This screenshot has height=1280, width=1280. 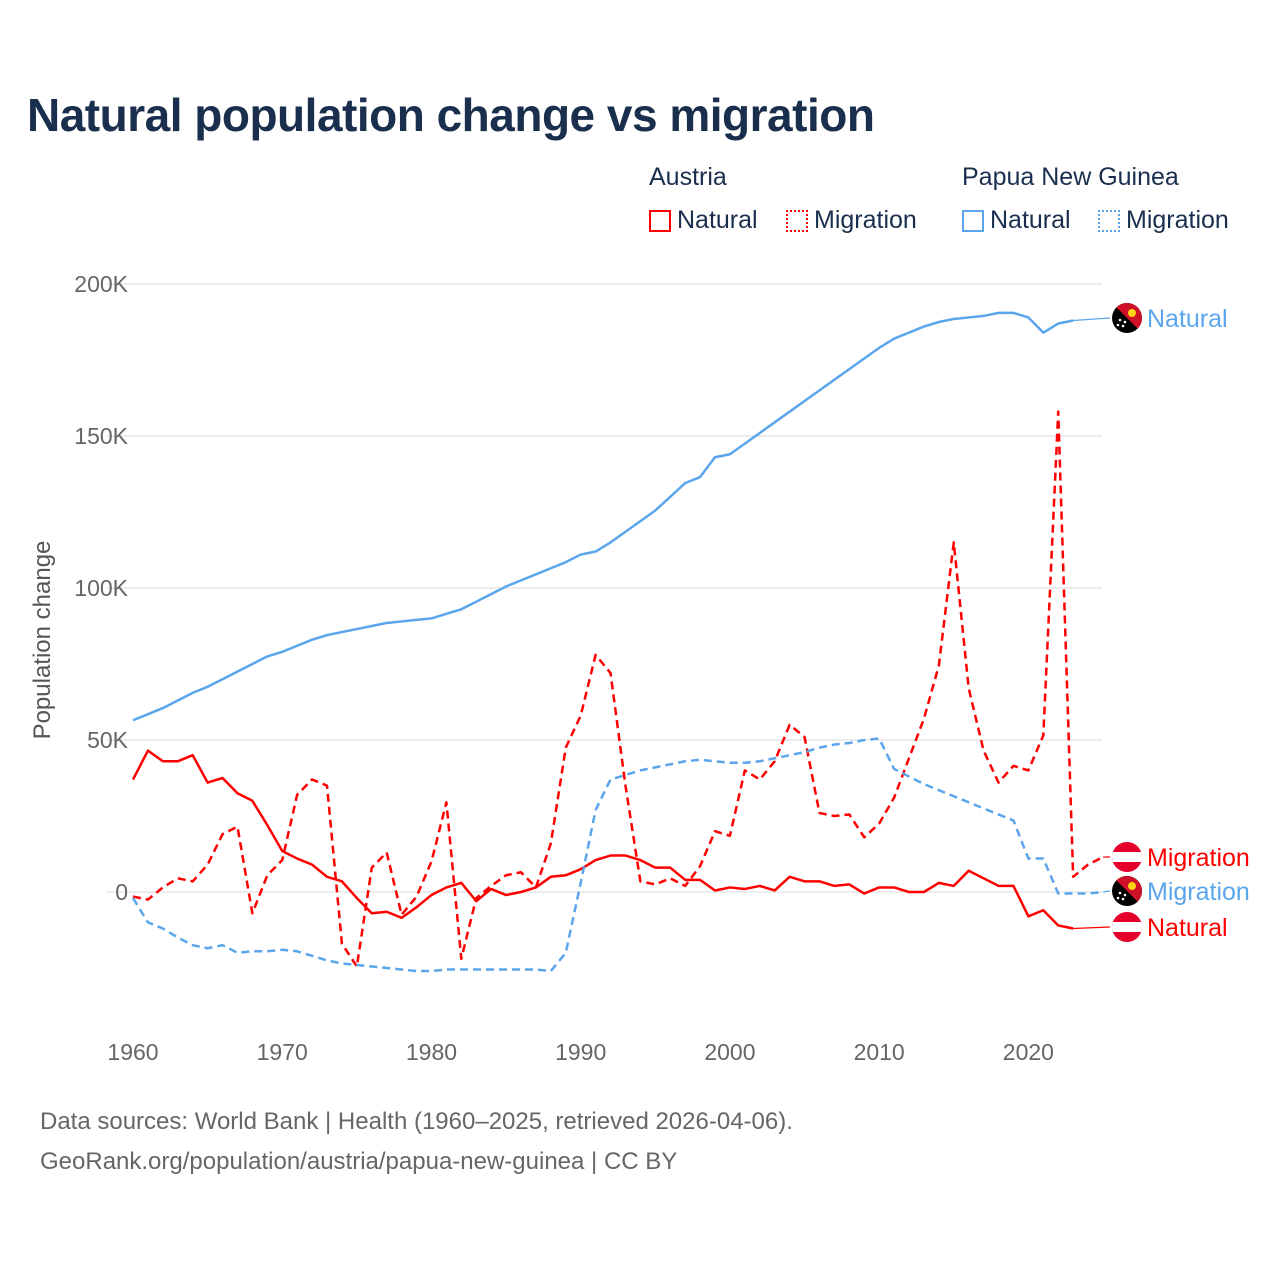 I want to click on series-line-papua-new-guinea-migration, so click(x=617, y=855).